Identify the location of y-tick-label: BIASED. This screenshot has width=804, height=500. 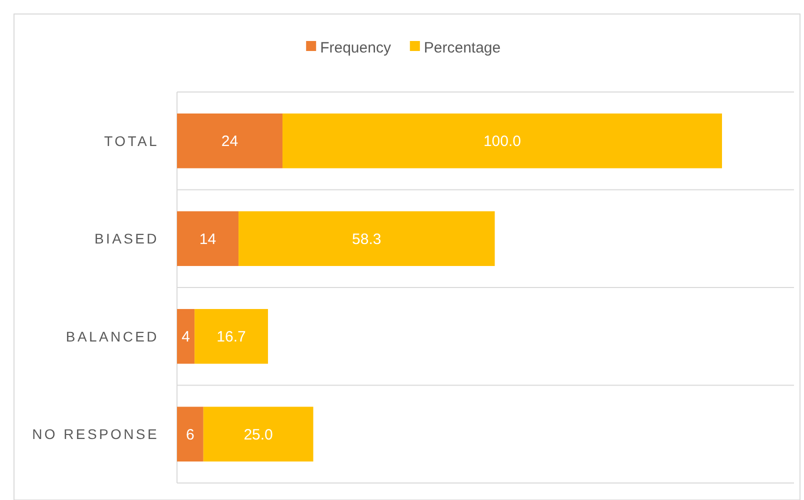
(126, 238).